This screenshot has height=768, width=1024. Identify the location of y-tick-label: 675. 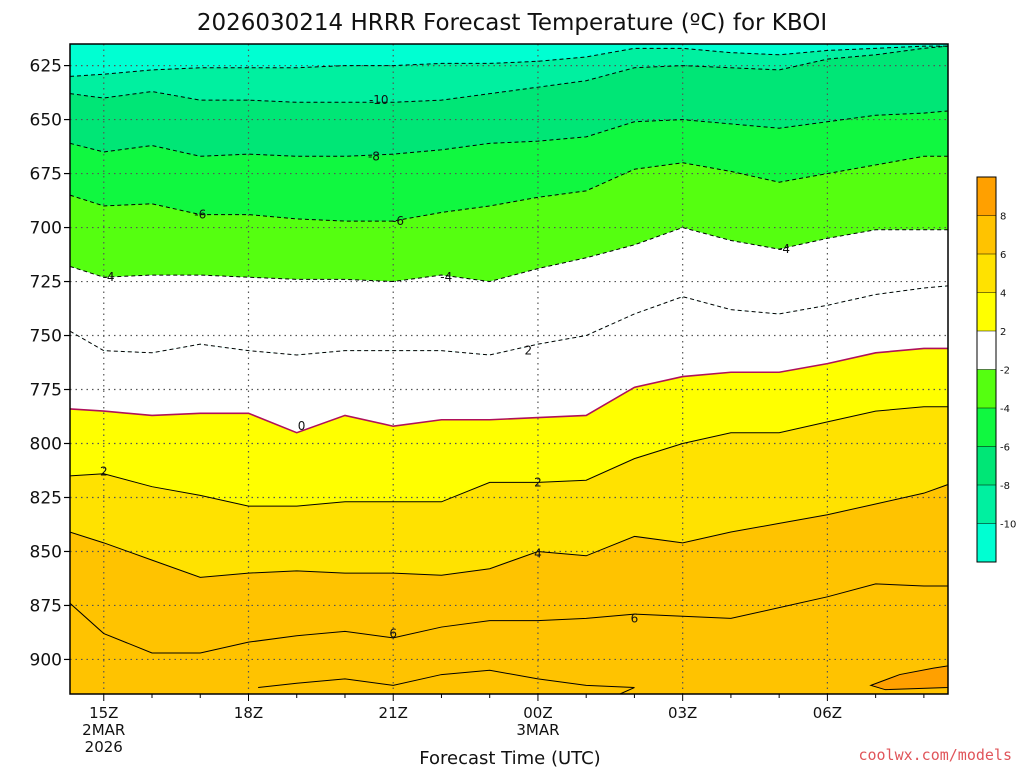
(46, 175).